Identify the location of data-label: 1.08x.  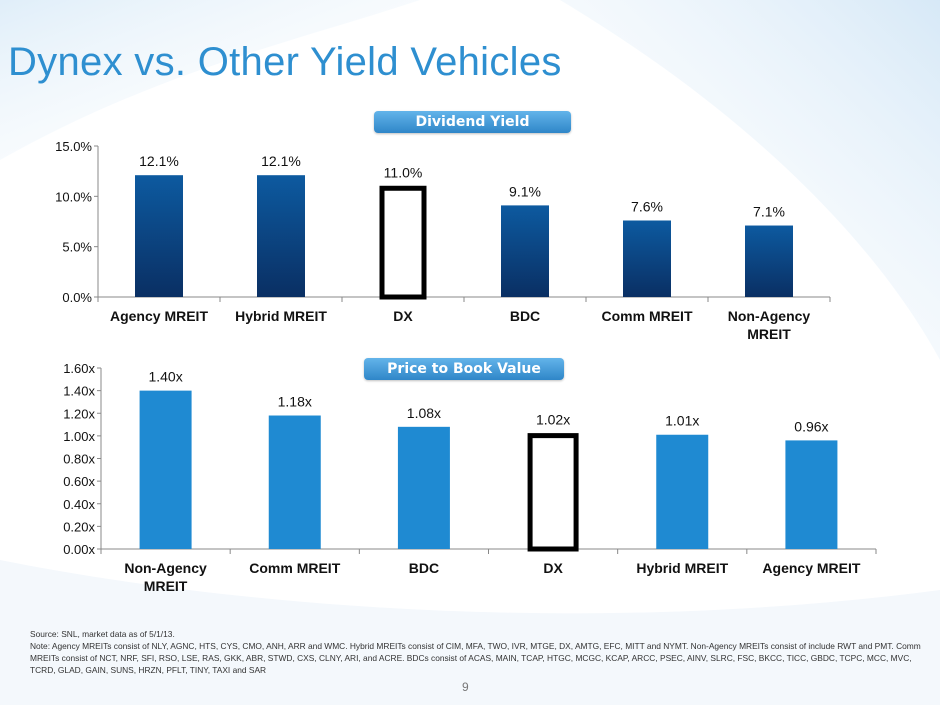
(424, 413).